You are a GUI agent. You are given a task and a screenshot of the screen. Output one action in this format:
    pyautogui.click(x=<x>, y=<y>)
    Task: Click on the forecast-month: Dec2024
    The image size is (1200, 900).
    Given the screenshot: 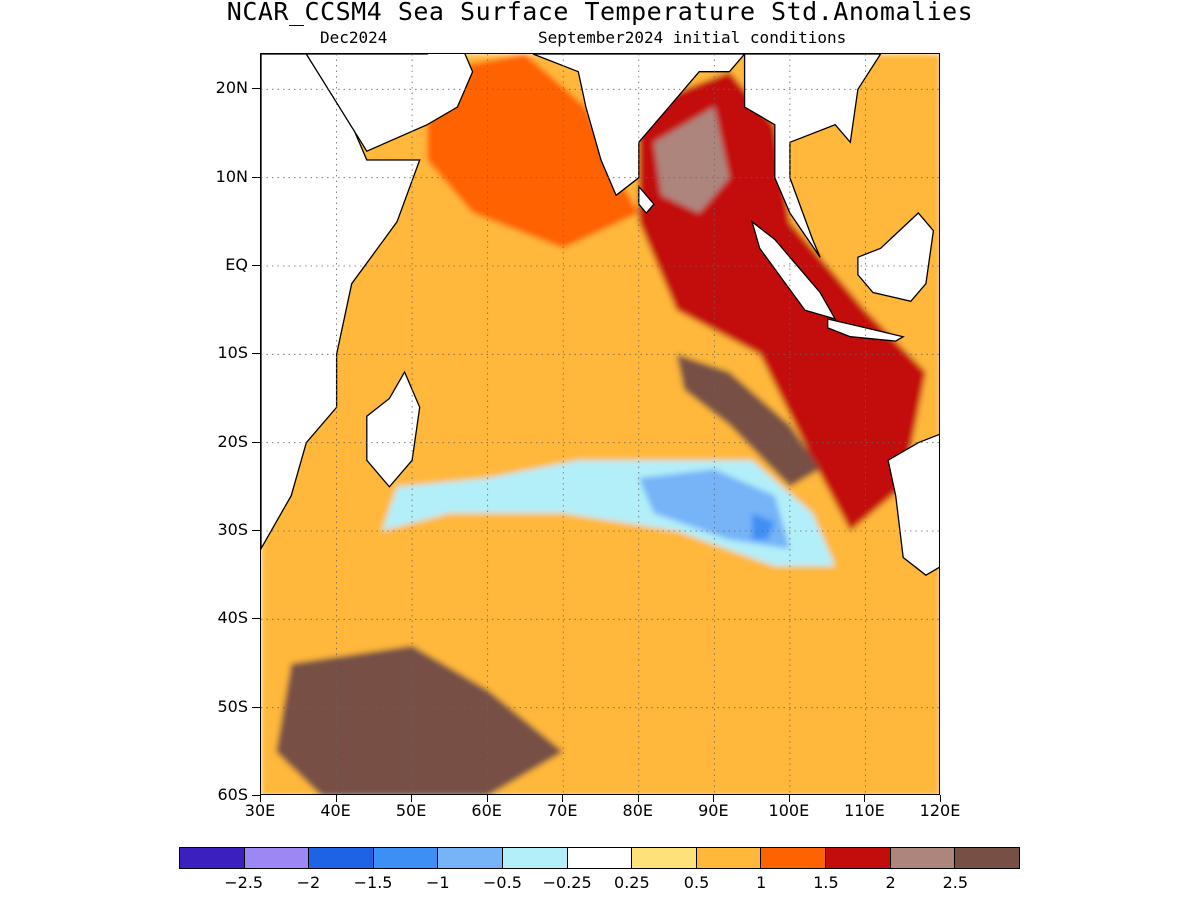 What is the action you would take?
    pyautogui.click(x=354, y=37)
    